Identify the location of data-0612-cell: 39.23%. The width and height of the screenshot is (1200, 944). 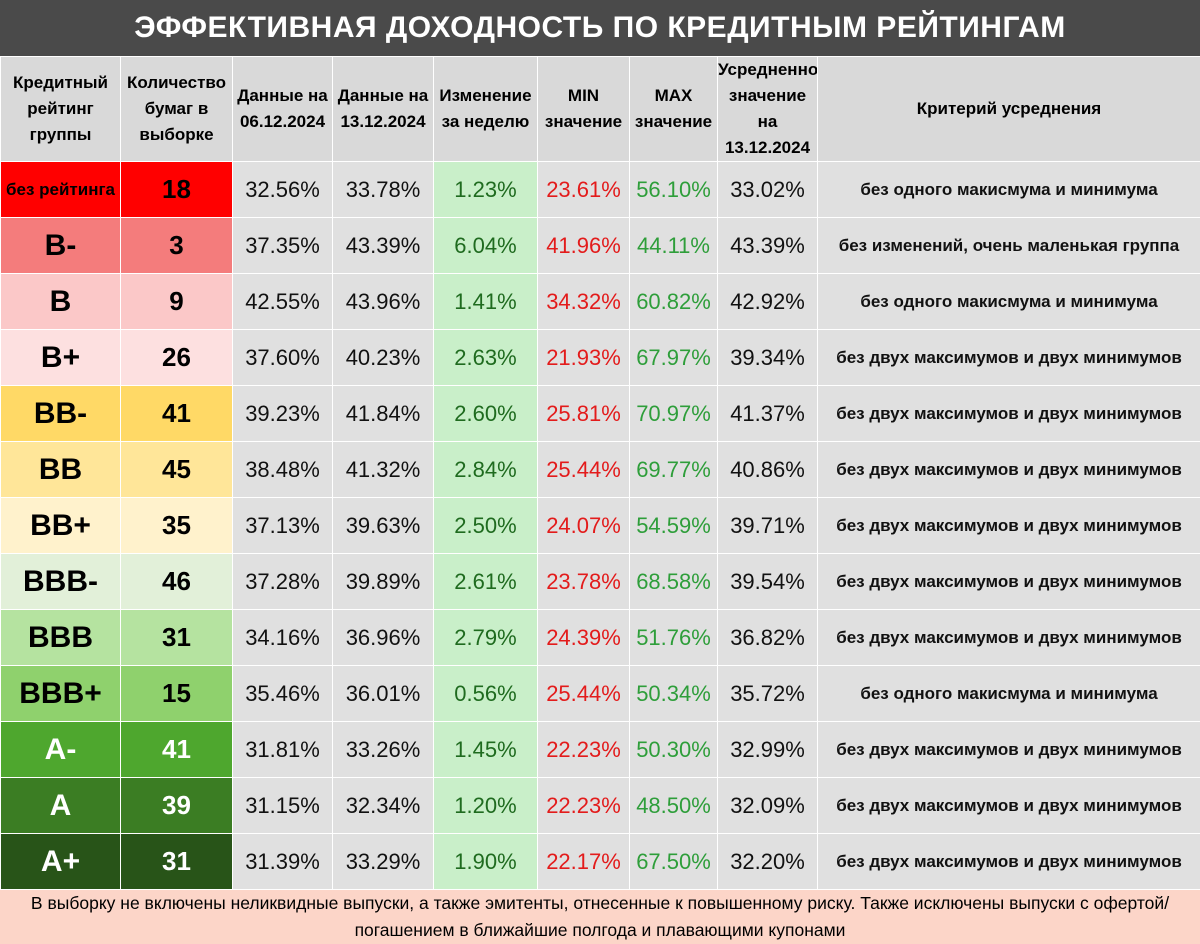
(283, 414).